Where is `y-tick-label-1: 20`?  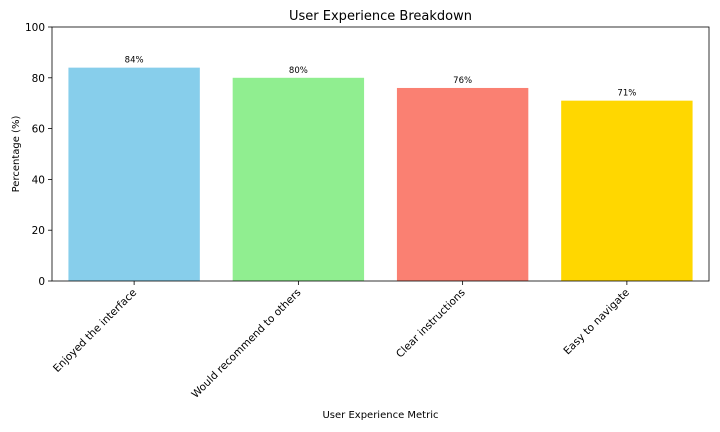 y-tick-label-1: 20 is located at coordinates (38, 231).